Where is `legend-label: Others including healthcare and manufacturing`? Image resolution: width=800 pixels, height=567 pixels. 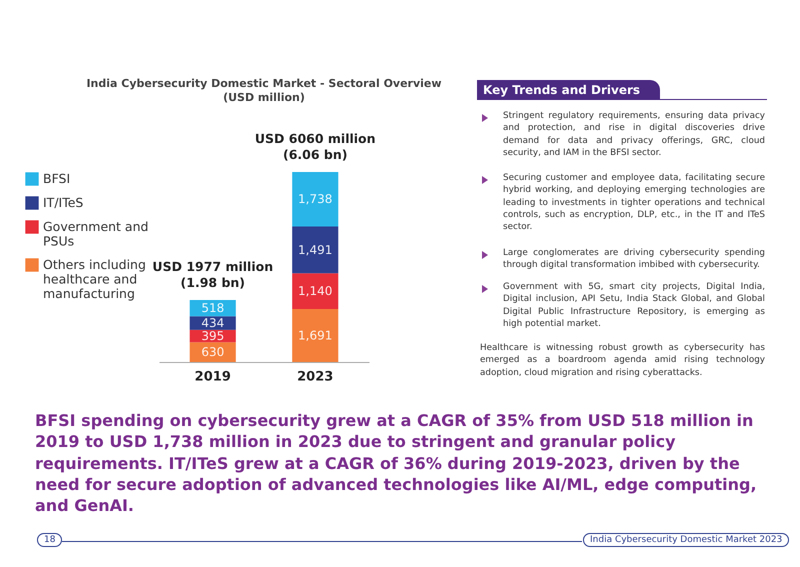
legend-label: Others including healthcare and manufacturing is located at coordinates (94, 279).